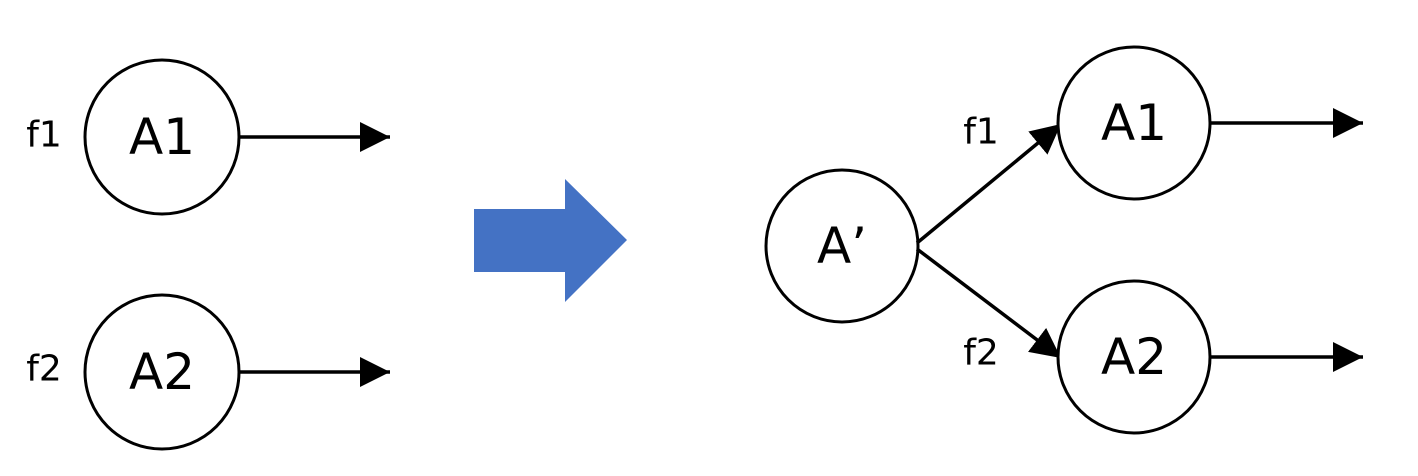  What do you see at coordinates (989, 303) in the screenshot?
I see `edge-a-prime-to-a2` at bounding box center [989, 303].